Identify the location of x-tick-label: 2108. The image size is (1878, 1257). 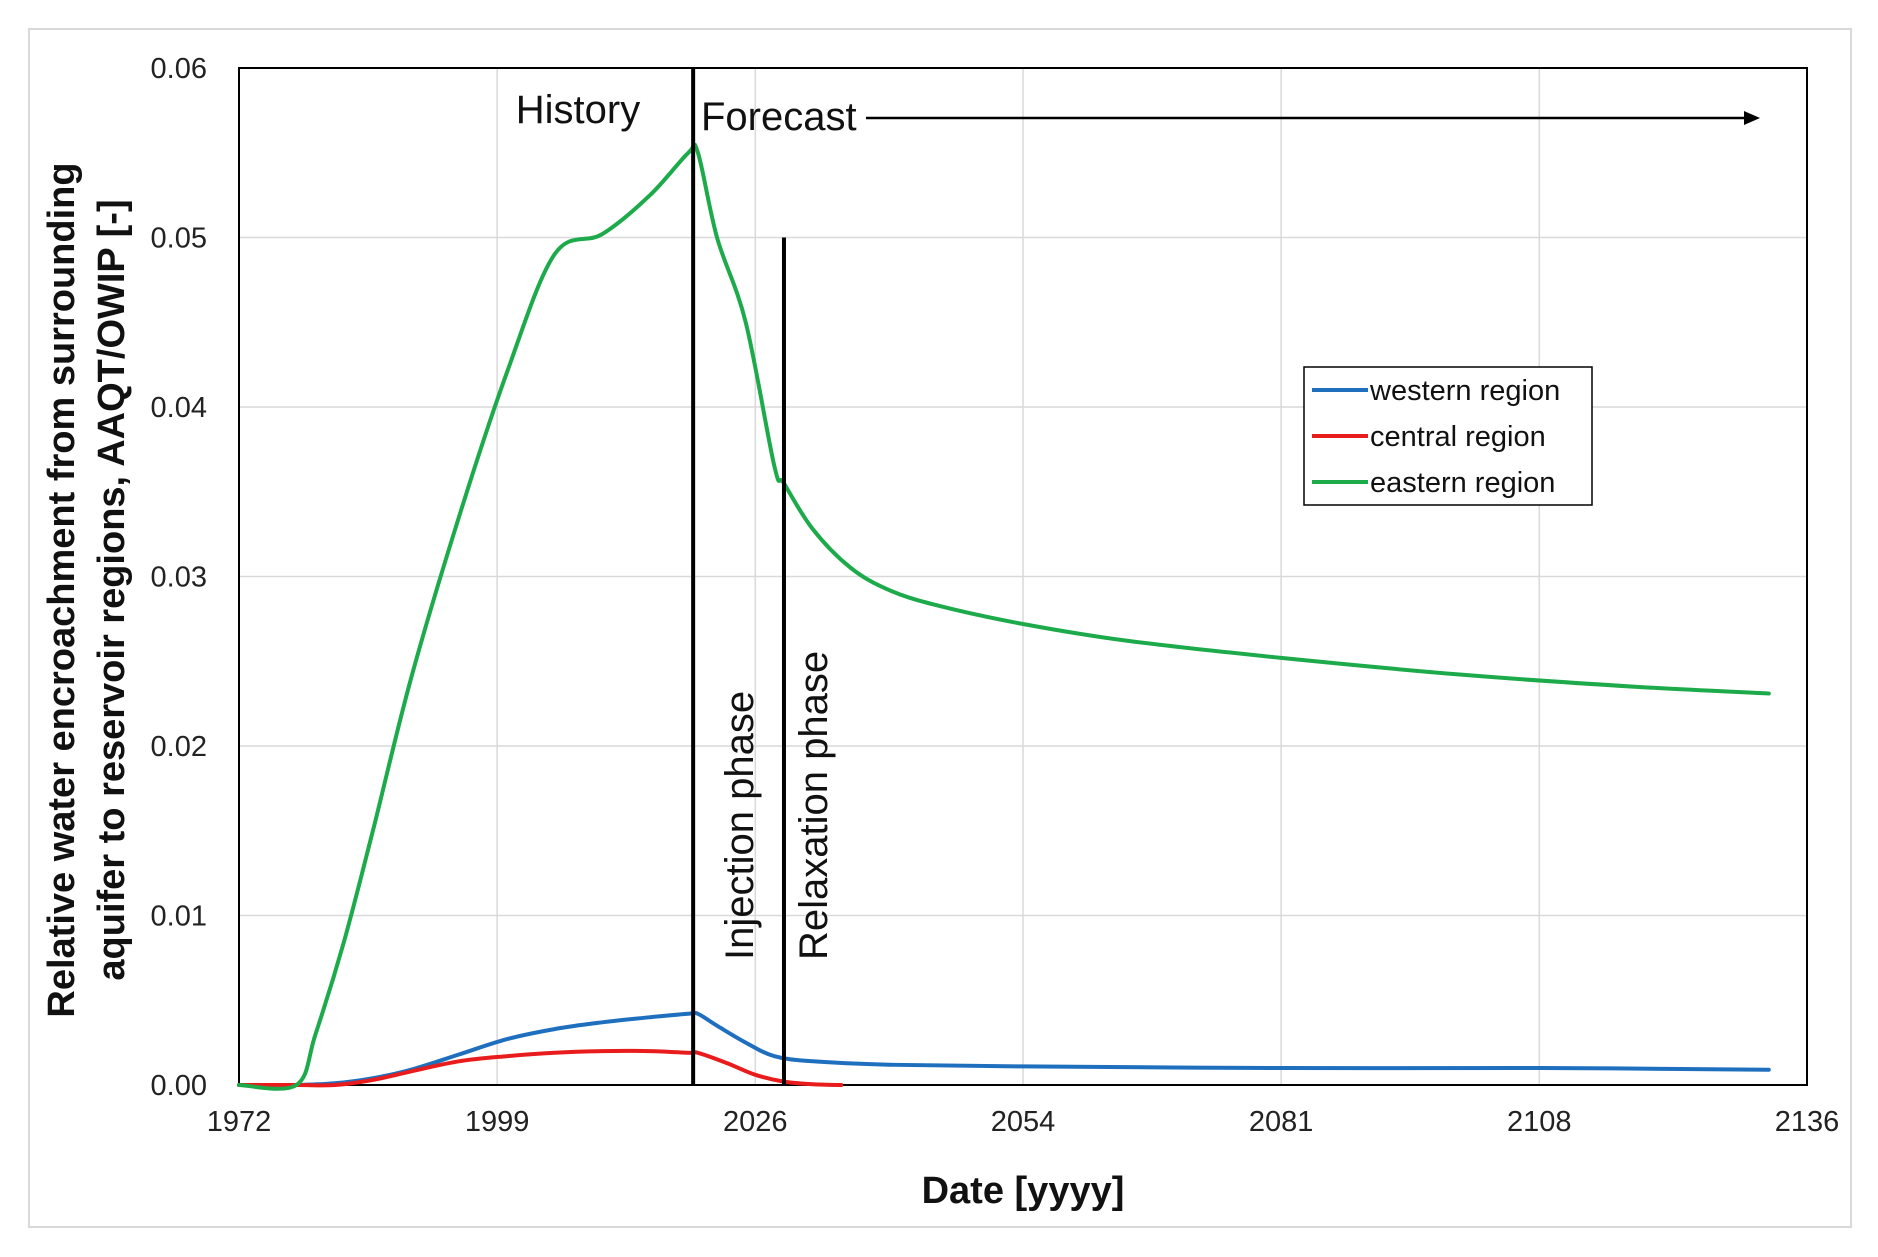
(1539, 1122).